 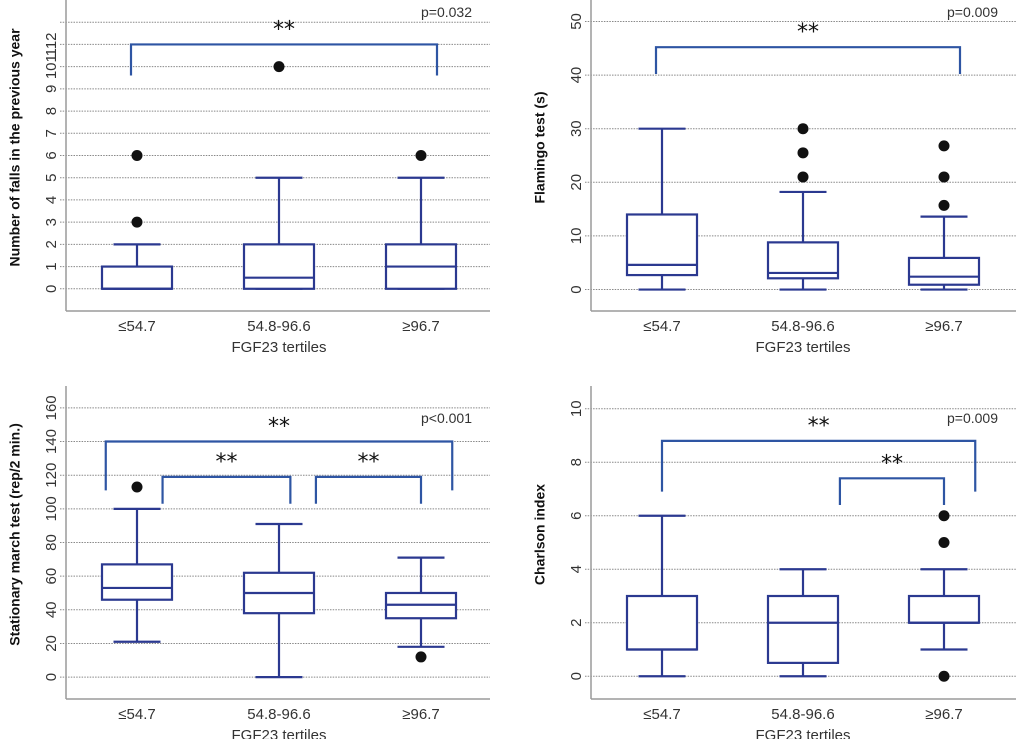 What do you see at coordinates (446, 418) in the screenshot?
I see `p-value-label: p<0.001` at bounding box center [446, 418].